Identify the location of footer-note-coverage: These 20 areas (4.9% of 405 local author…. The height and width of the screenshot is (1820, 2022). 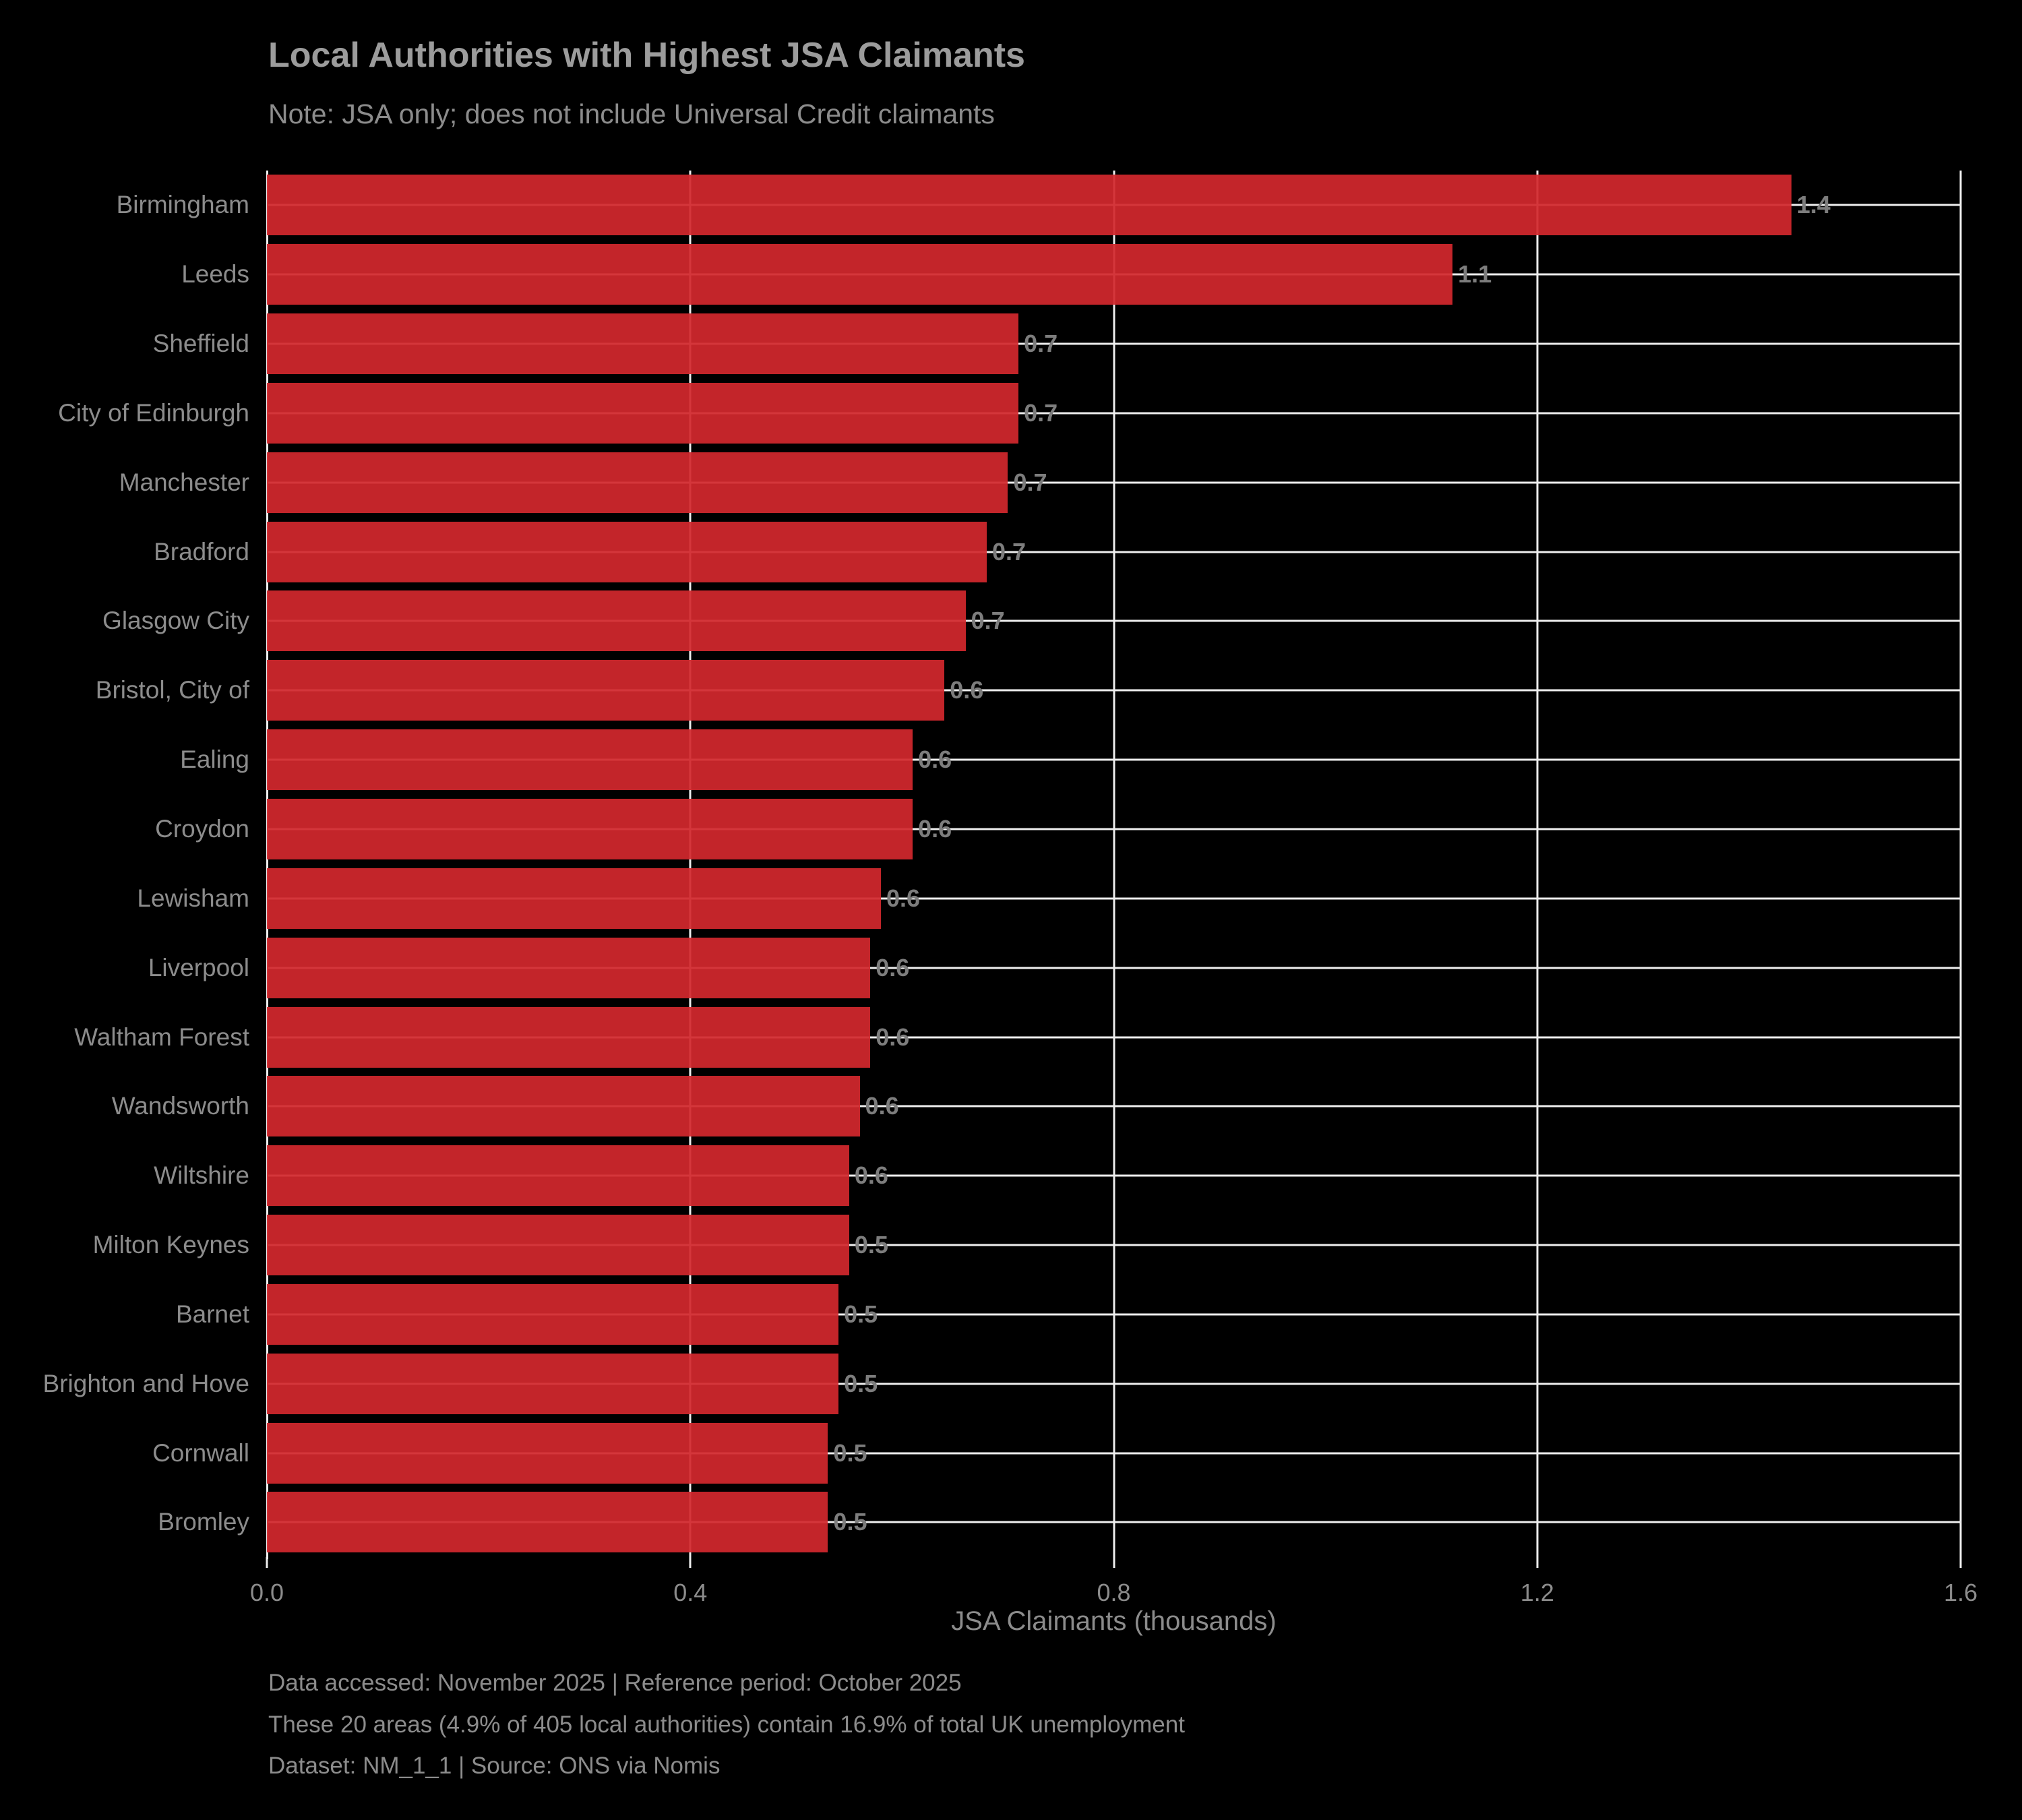
(727, 1725).